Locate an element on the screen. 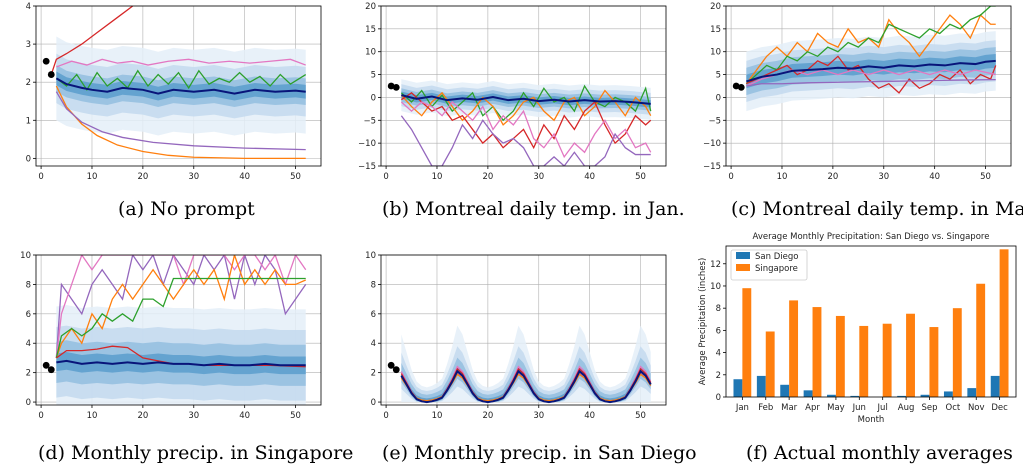 This screenshot has height=471, width=1023. panel-b: 0 10 20 30 40 50 −15 −10 −5 0 5 10 15 20 is located at coordinates (510, 92).